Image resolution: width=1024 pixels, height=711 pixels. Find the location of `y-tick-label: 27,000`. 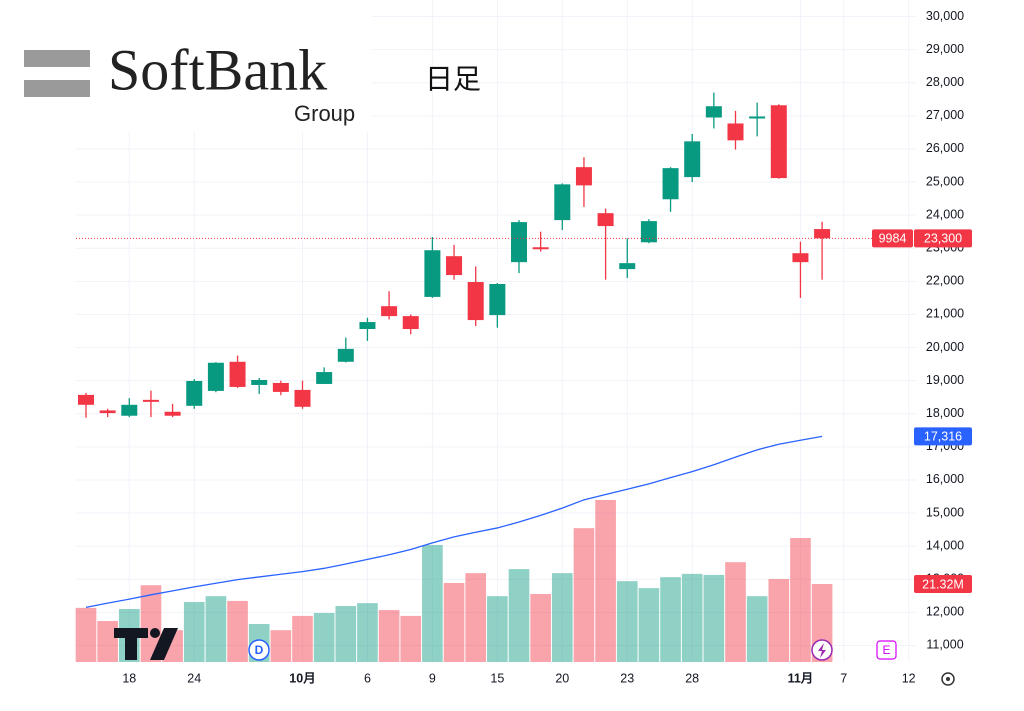

y-tick-label: 27,000 is located at coordinates (945, 115).